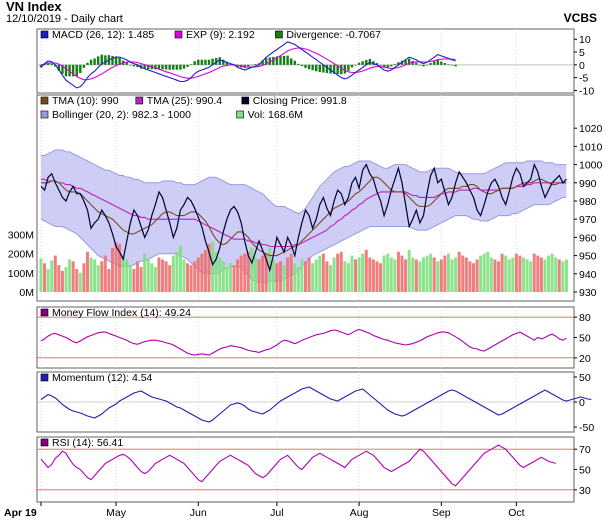 The width and height of the screenshot is (607, 522). What do you see at coordinates (21, 274) in the screenshot?
I see `vol-tick-label: 100M` at bounding box center [21, 274].